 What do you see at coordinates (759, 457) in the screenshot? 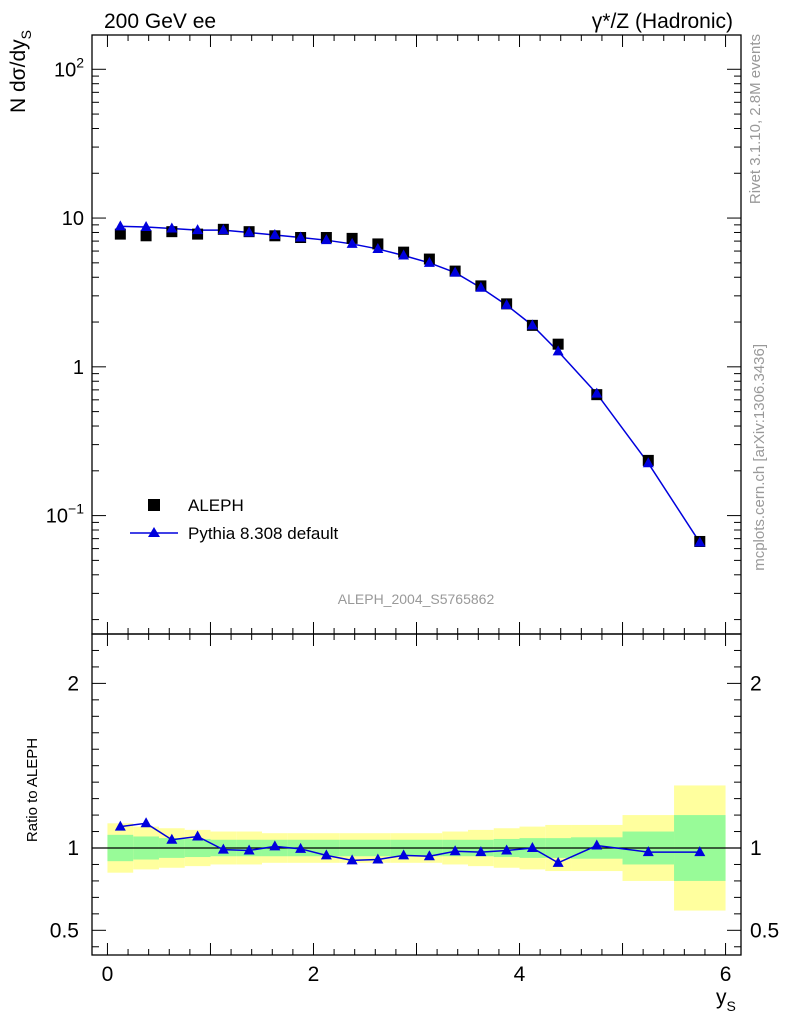
I see `mcplots-reference-label: mcplots.cern.ch [arXiv:1306.3436]` at bounding box center [759, 457].